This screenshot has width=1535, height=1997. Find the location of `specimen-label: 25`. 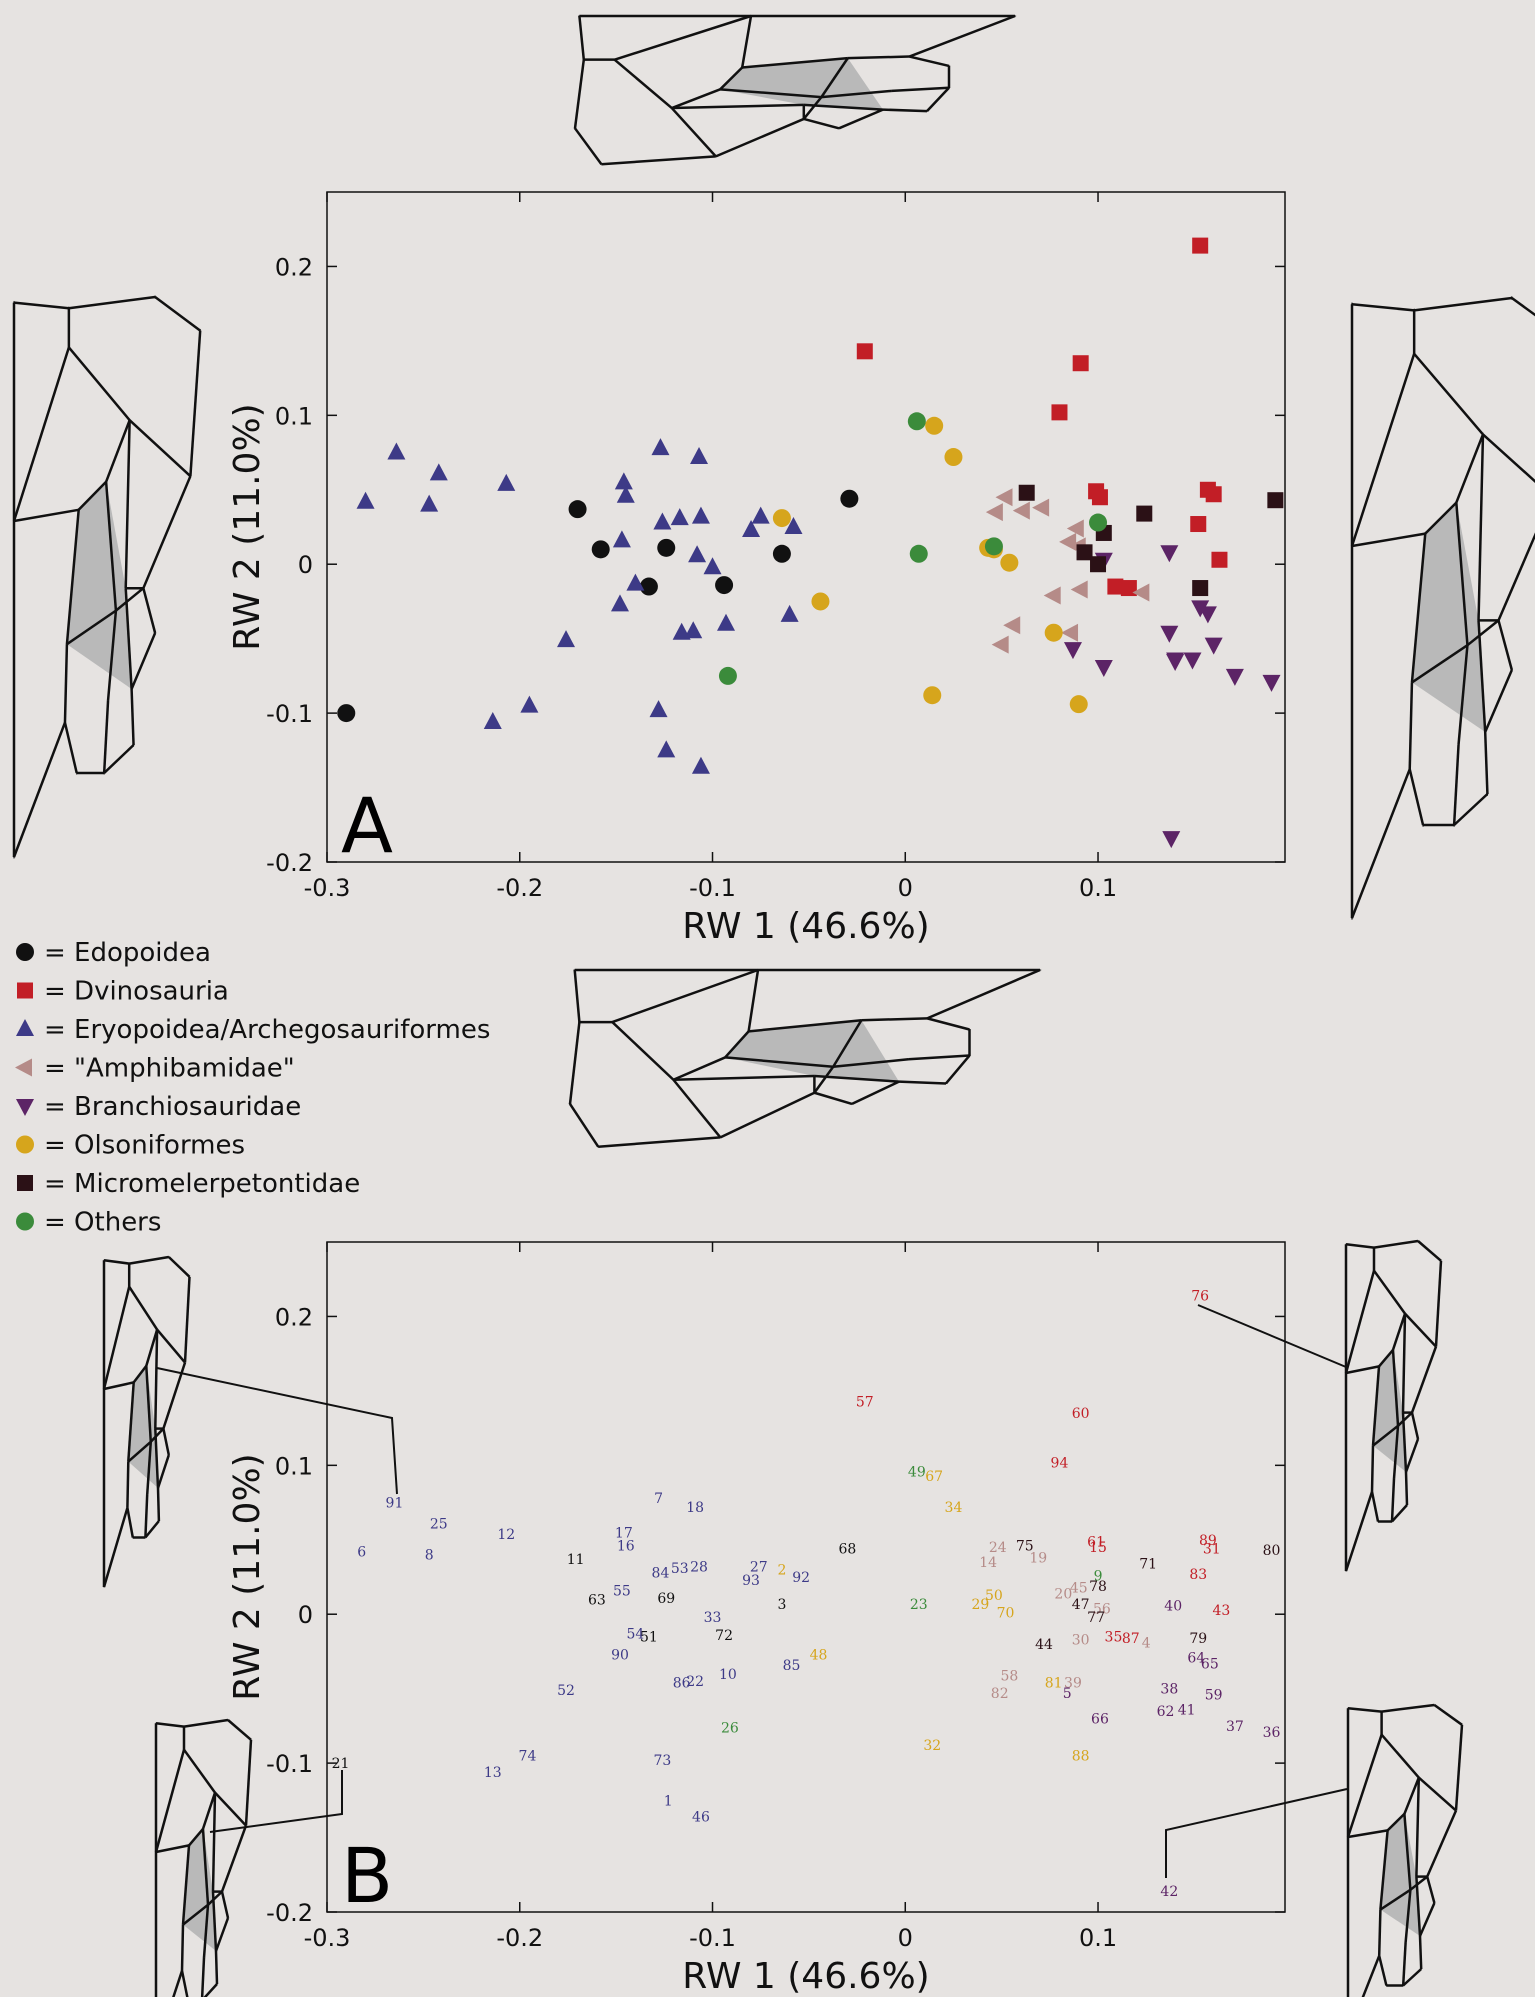

specimen-label: 25 is located at coordinates (439, 1524).